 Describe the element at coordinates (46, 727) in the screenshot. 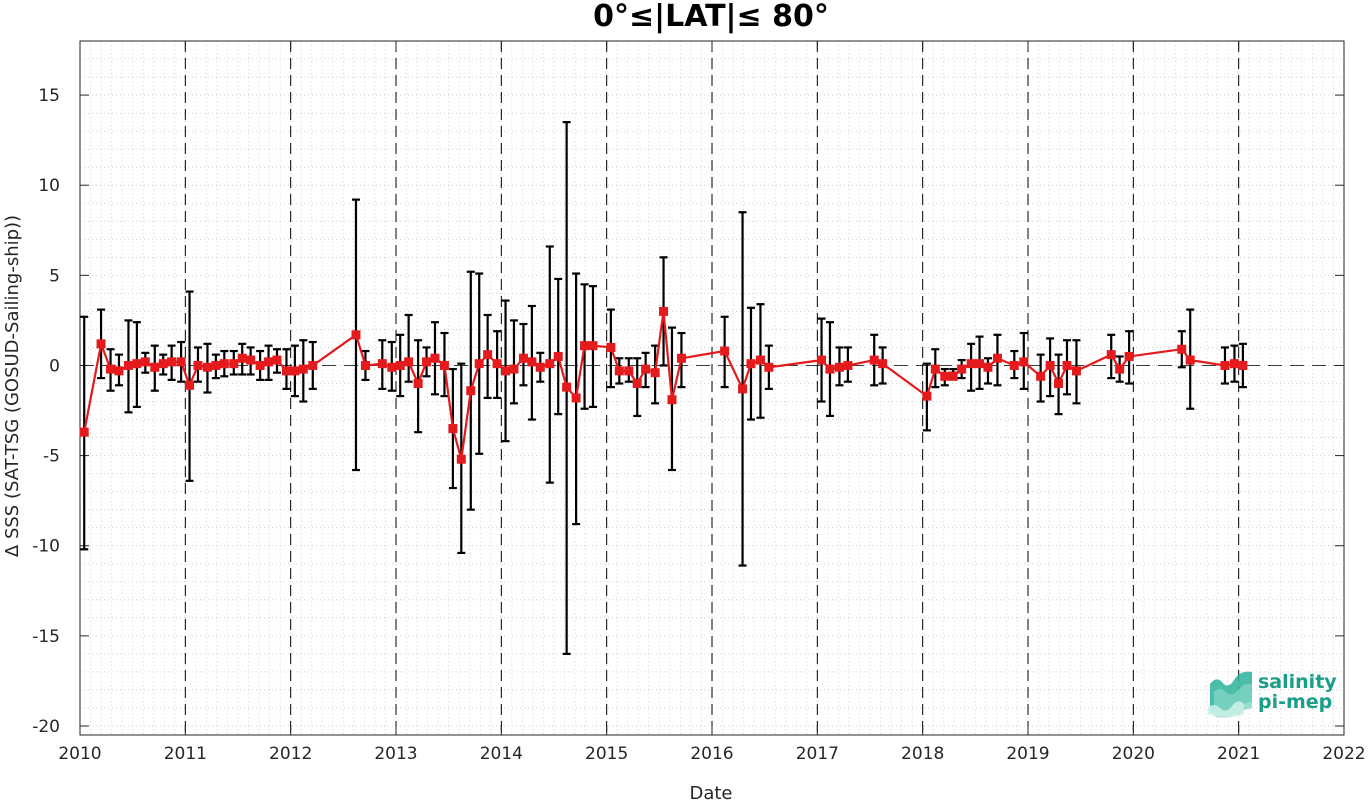

I see `y-tick-label--20: -20` at that location.